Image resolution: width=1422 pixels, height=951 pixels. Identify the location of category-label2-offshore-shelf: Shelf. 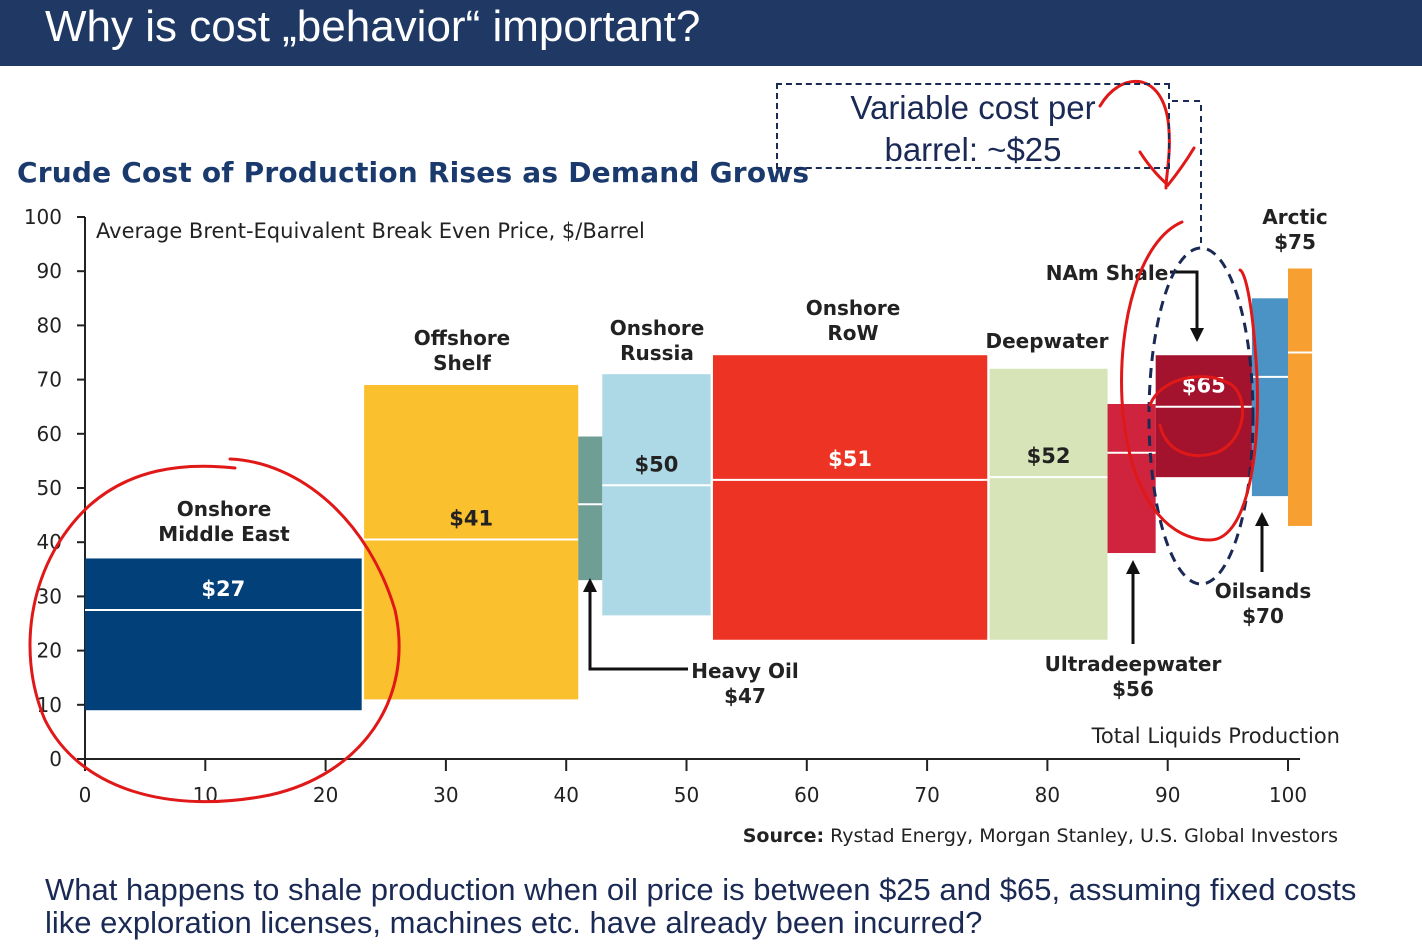
(462, 363).